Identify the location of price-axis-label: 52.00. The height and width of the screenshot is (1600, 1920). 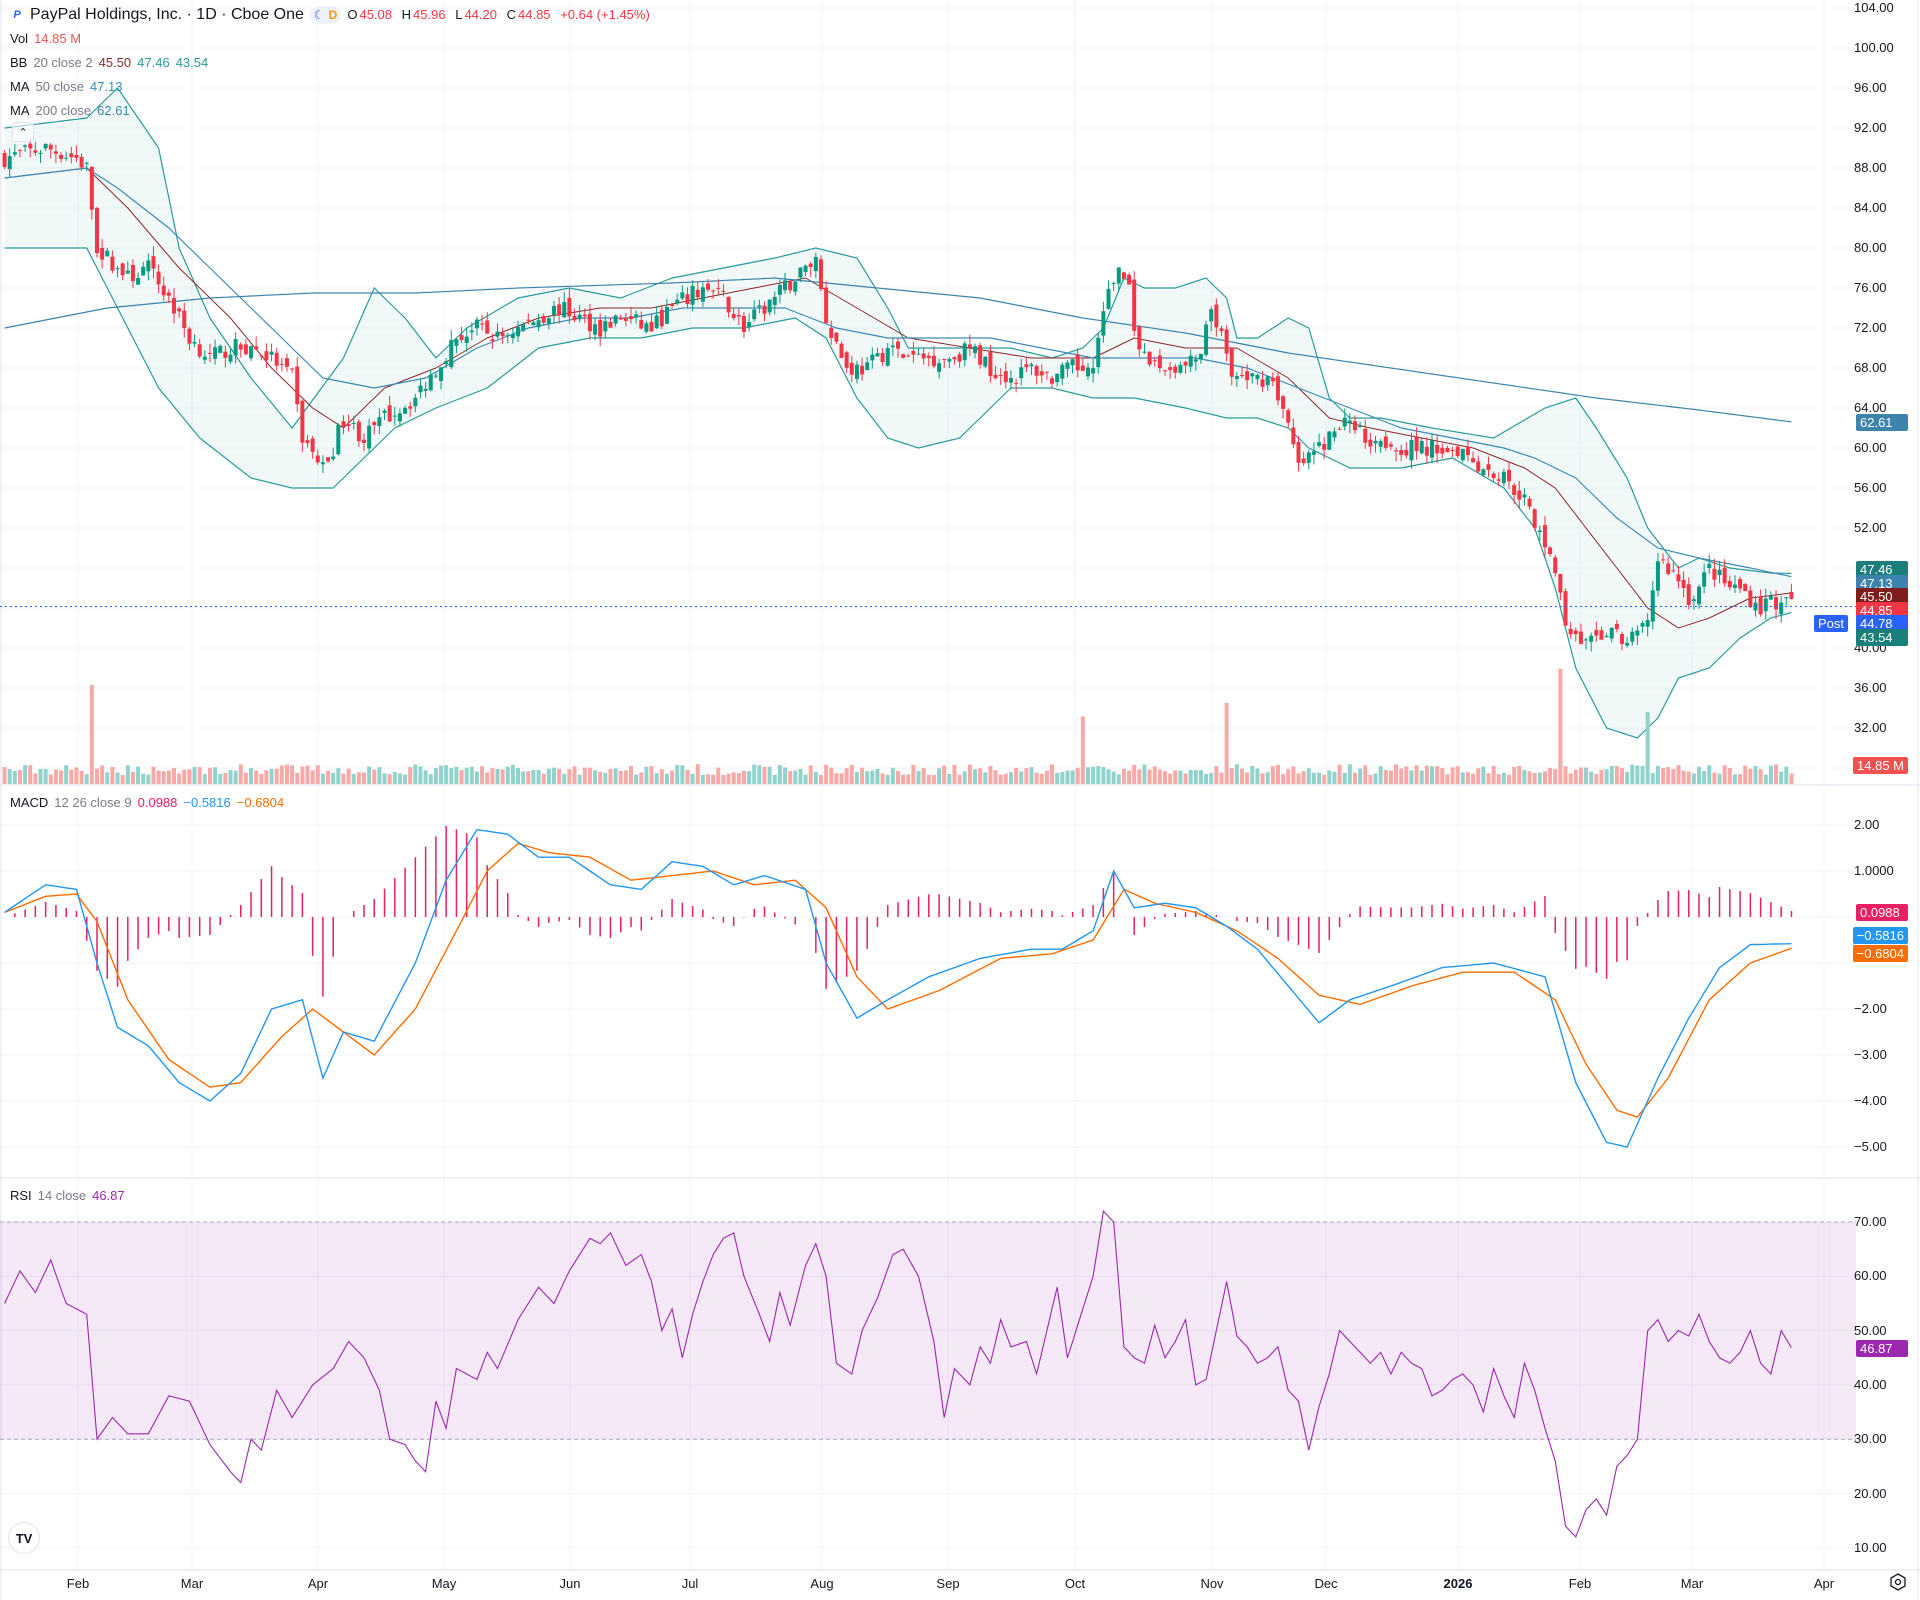
(1870, 527).